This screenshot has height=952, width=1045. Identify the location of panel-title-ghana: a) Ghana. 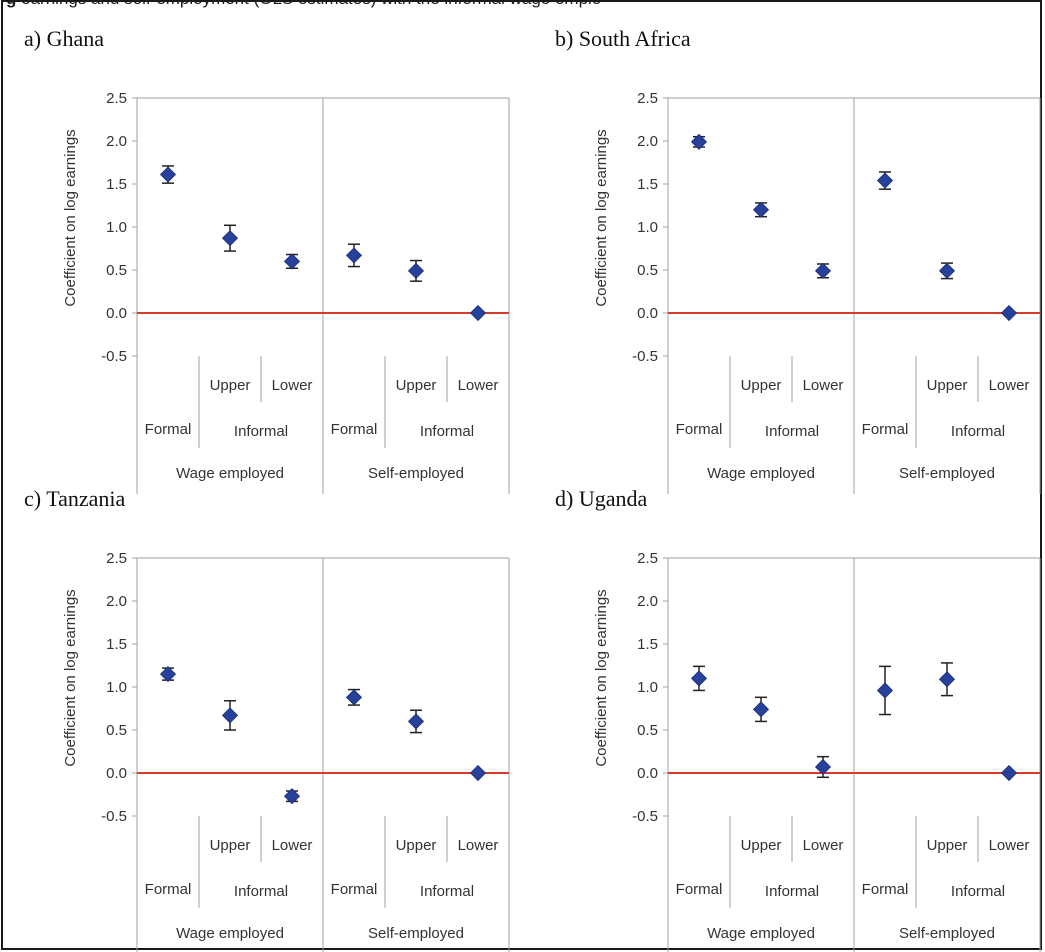
(64, 38).